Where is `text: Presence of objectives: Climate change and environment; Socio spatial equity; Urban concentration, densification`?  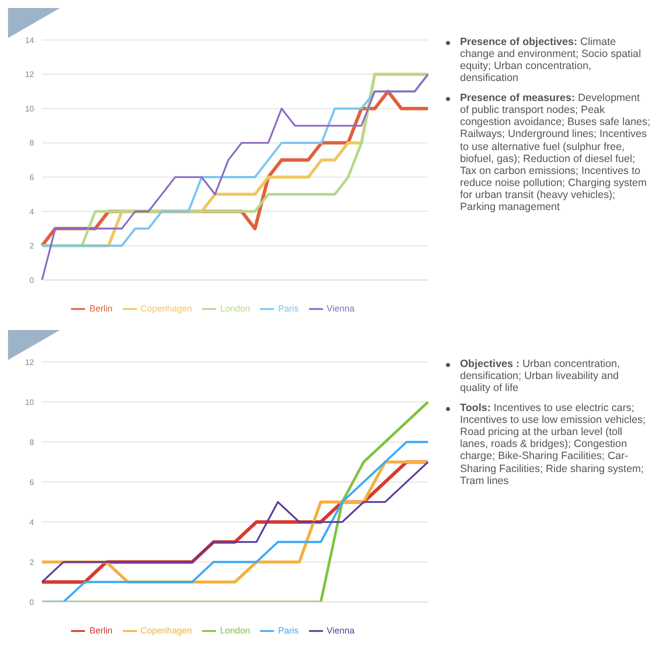
text: Presence of objectives: Climate change and environment; Socio spatial equity; Urban concentration, densification is located at coordinates (551, 60).